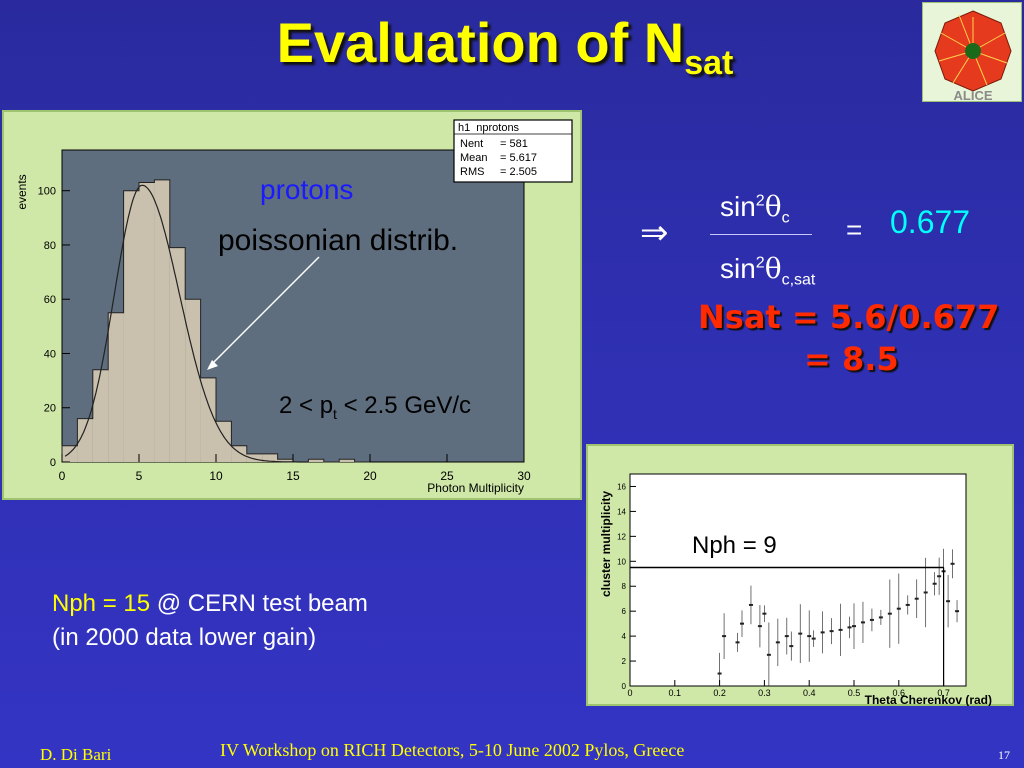  What do you see at coordinates (76, 754) in the screenshot?
I see `footer-author: D. Di Bari` at bounding box center [76, 754].